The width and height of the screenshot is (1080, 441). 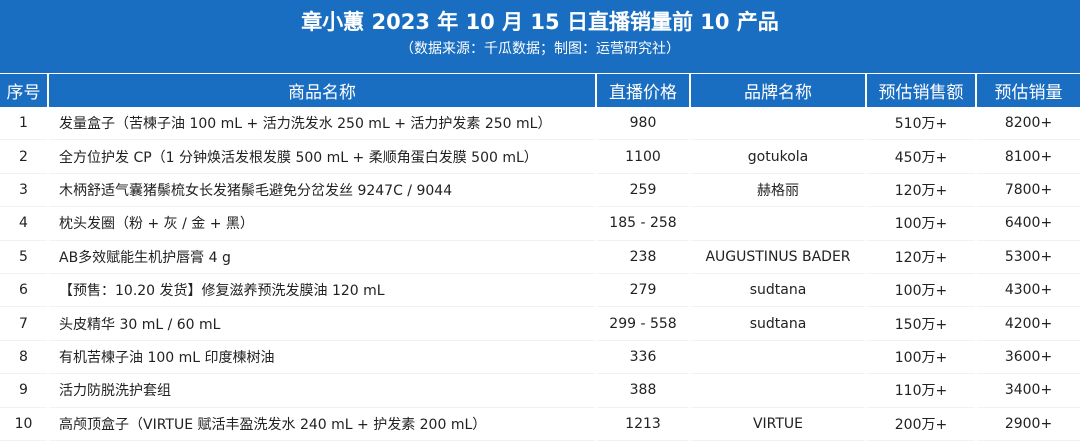 What do you see at coordinates (642, 424) in the screenshot?
I see `price-cell: 1213` at bounding box center [642, 424].